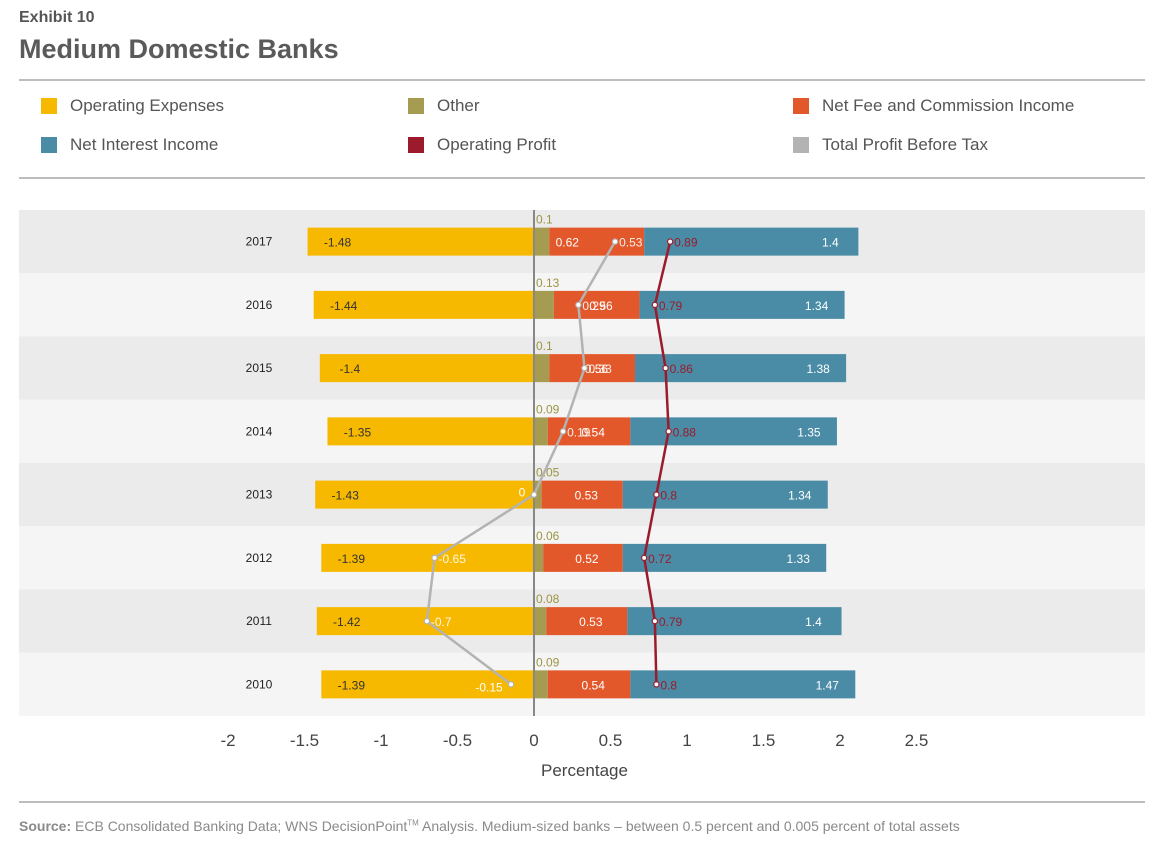  I want to click on label-operating-expenses: -1.44, so click(344, 306).